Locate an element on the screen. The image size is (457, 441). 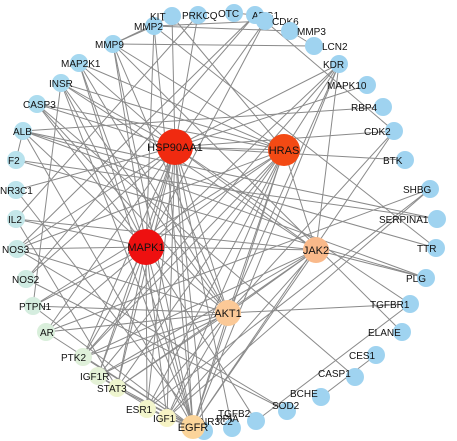
node-nos2: NOS2 is located at coordinates (26, 279).